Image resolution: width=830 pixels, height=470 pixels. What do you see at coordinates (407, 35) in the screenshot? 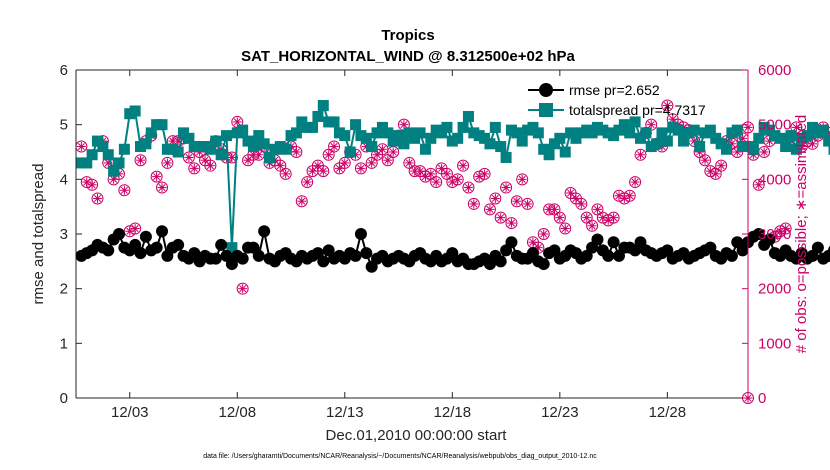
I see `chart-title: Tropics` at bounding box center [407, 35].